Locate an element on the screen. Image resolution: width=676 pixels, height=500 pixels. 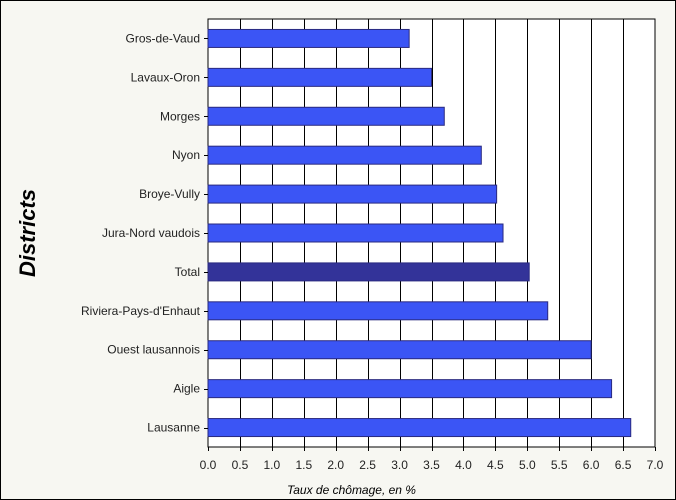
x-tick-label: 1.5 is located at coordinates (303, 465).